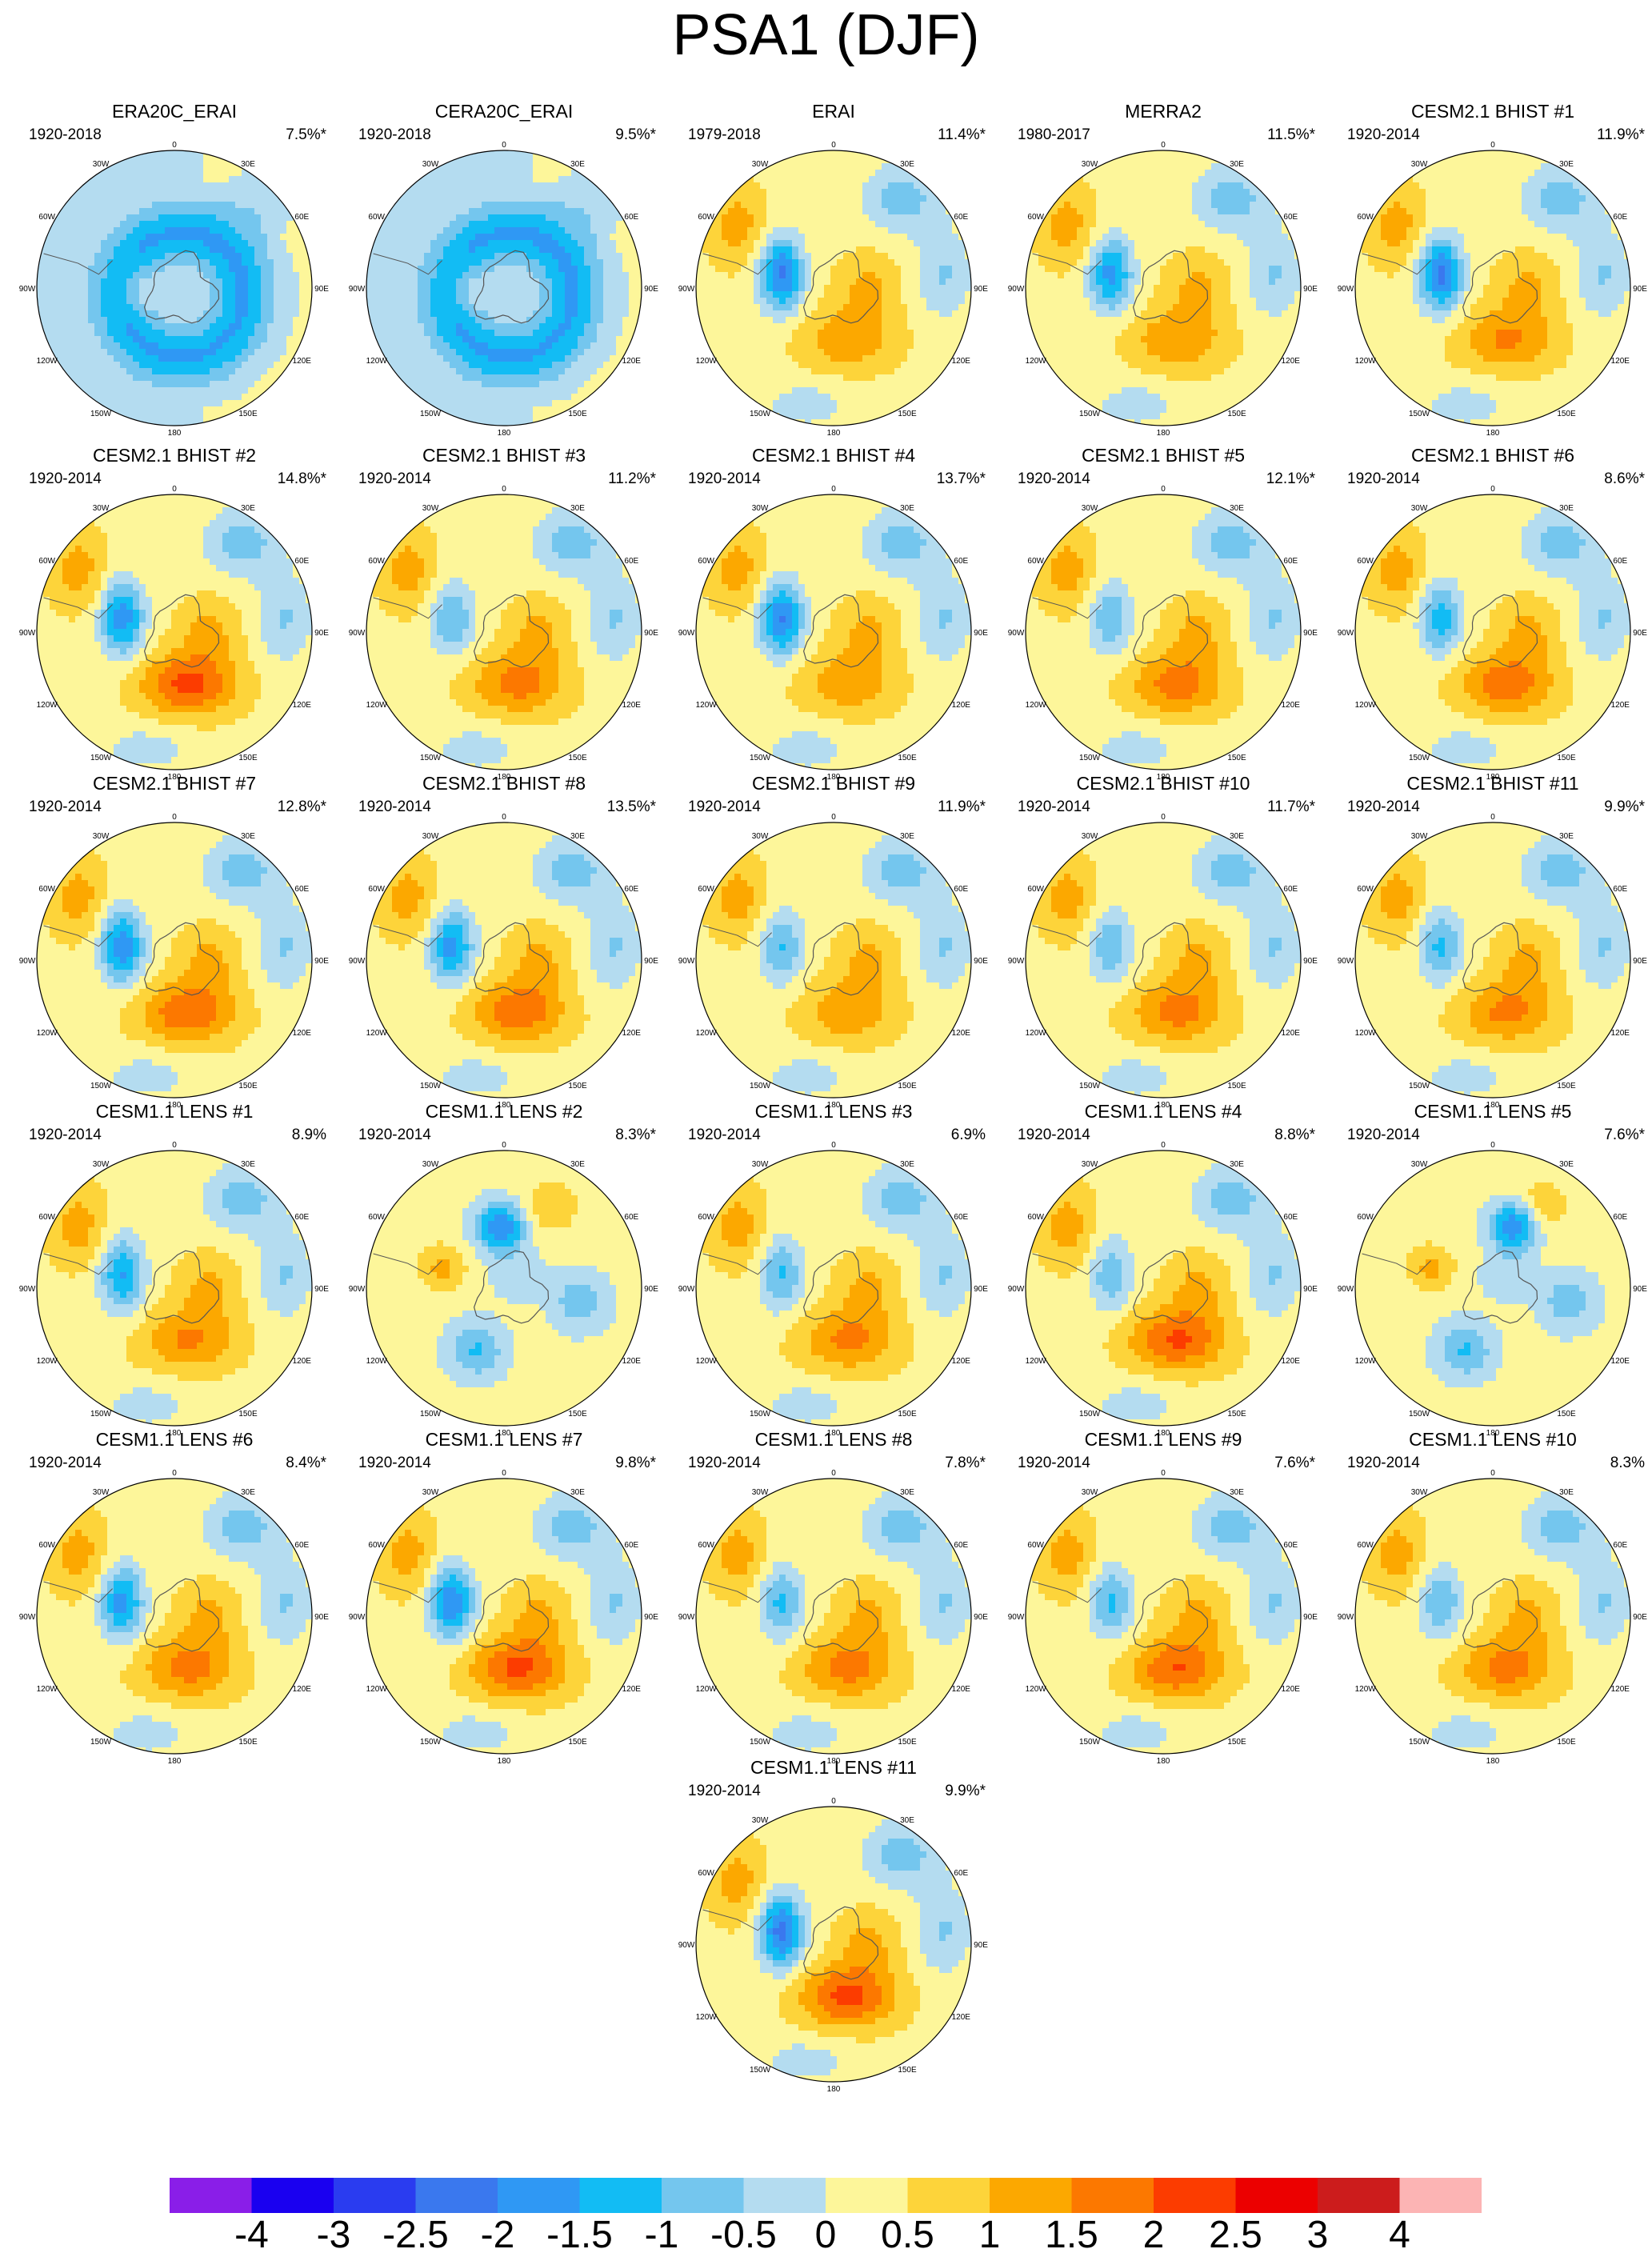 Image resolution: width=1652 pixels, height=2261 pixels. I want to click on colorbar-swatch, so click(292, 2196).